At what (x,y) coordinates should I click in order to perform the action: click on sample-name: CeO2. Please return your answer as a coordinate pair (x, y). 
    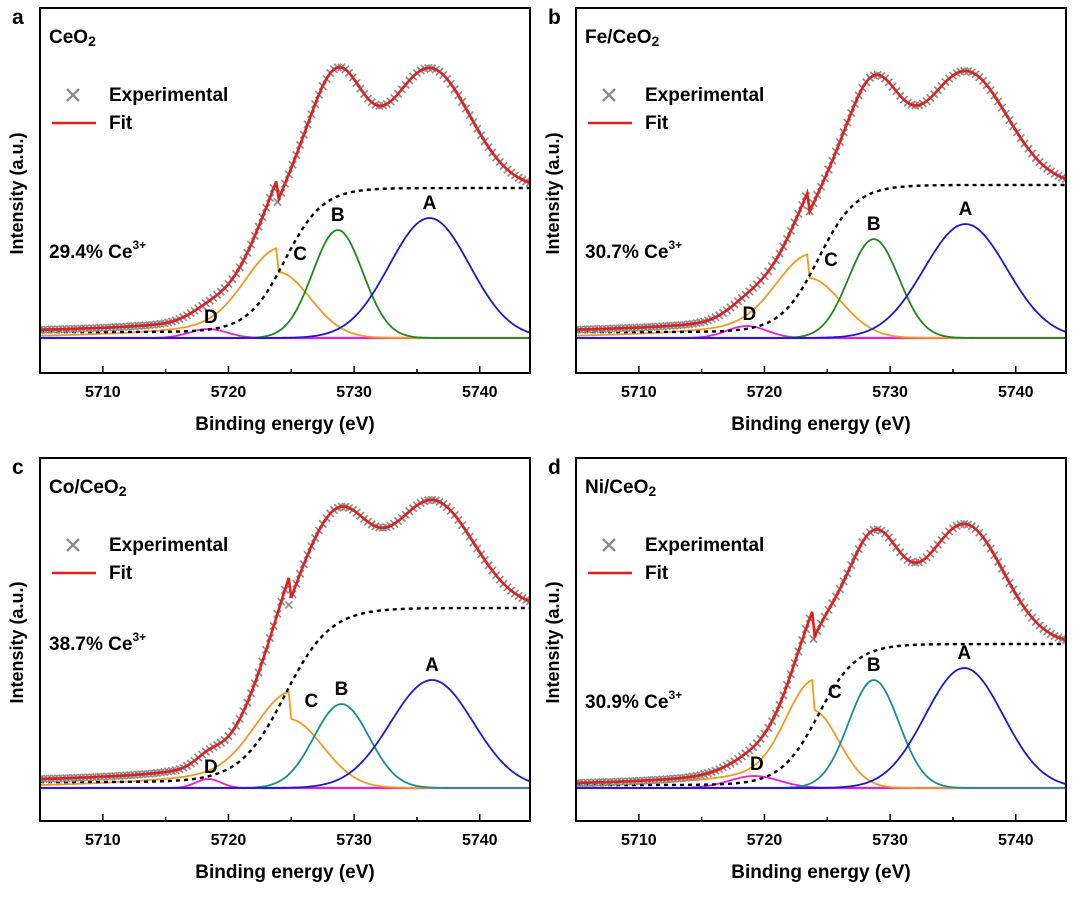
    Looking at the image, I should click on (72, 38).